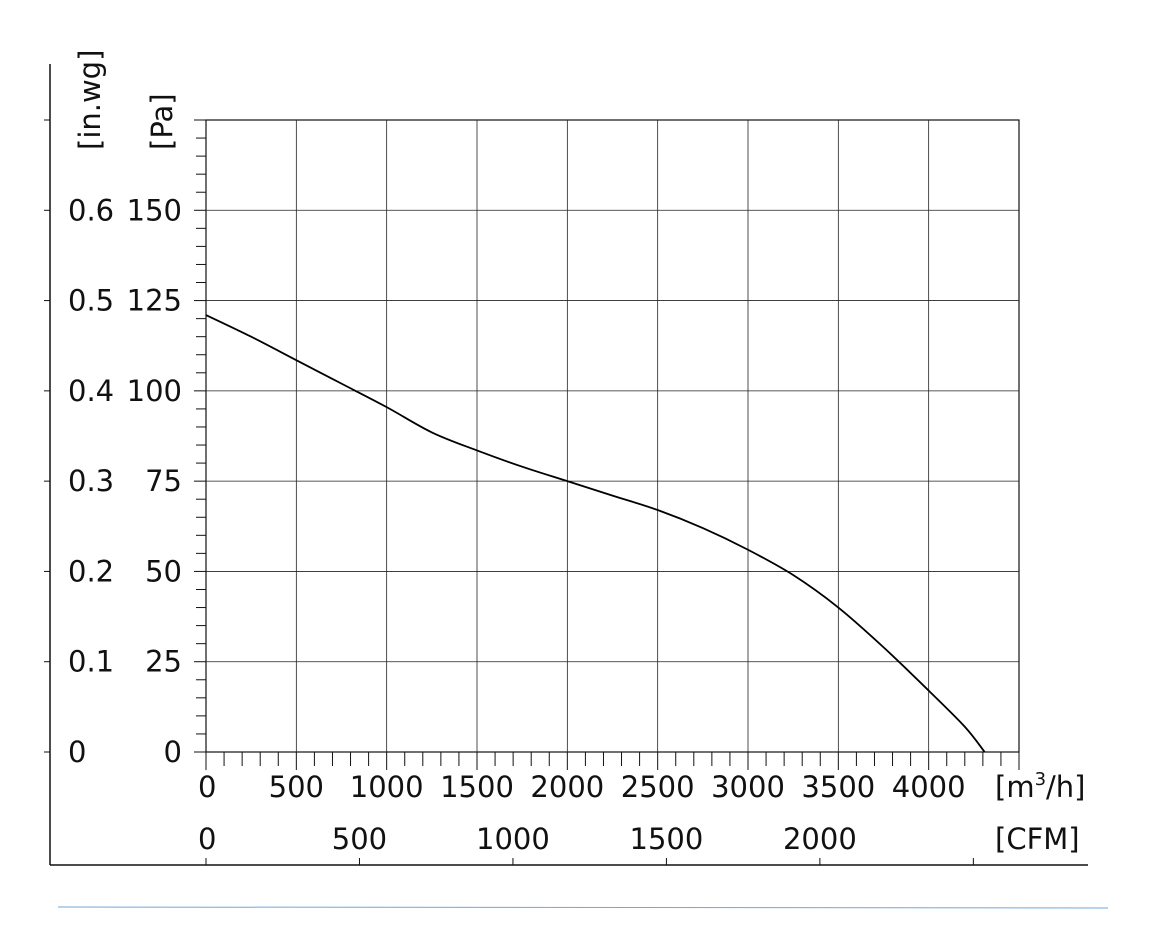 The width and height of the screenshot is (1158, 940). What do you see at coordinates (163, 662) in the screenshot?
I see `y-tick-label-pa: 25` at bounding box center [163, 662].